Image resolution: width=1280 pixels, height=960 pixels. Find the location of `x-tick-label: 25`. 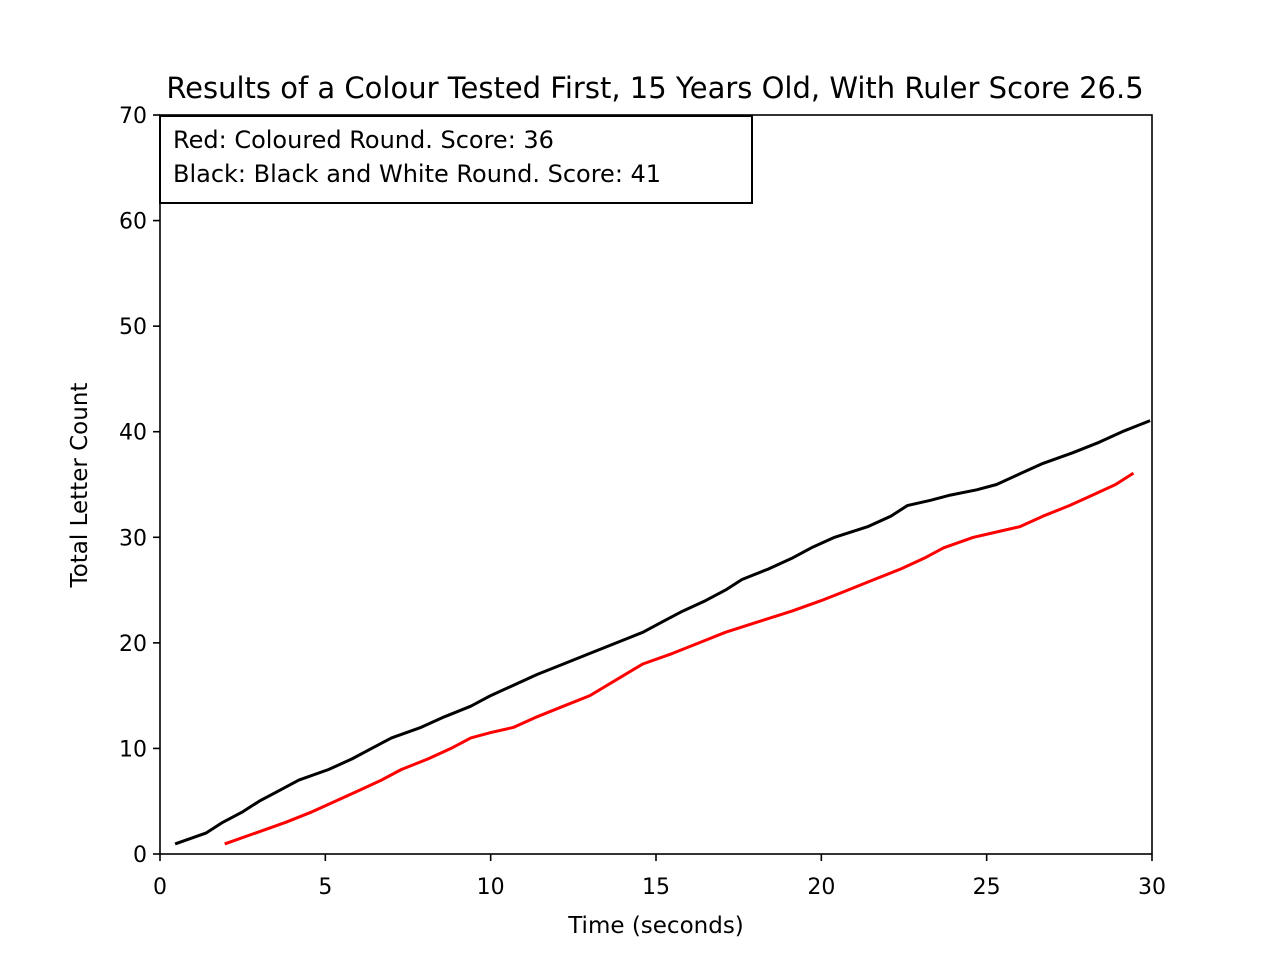

x-tick-label: 25 is located at coordinates (987, 887).